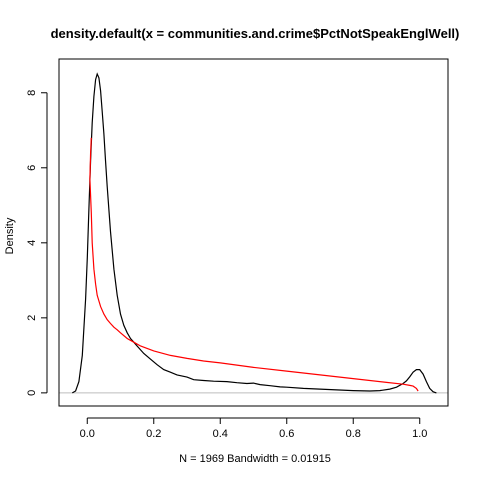  What do you see at coordinates (255, 459) in the screenshot?
I see `x-axis-label: N = 1969 Bandwidth = 0.01915` at bounding box center [255, 459].